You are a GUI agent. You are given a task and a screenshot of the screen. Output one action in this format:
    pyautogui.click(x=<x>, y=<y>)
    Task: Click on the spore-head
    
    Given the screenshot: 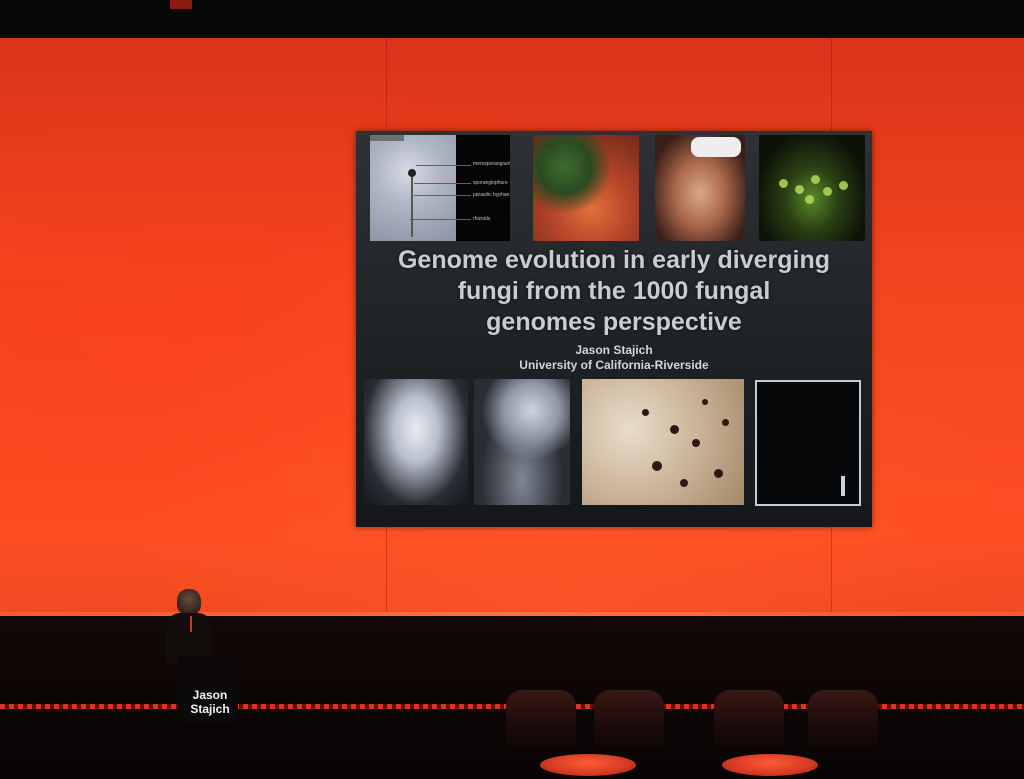 What is the action you would take?
    pyautogui.click(x=412, y=173)
    